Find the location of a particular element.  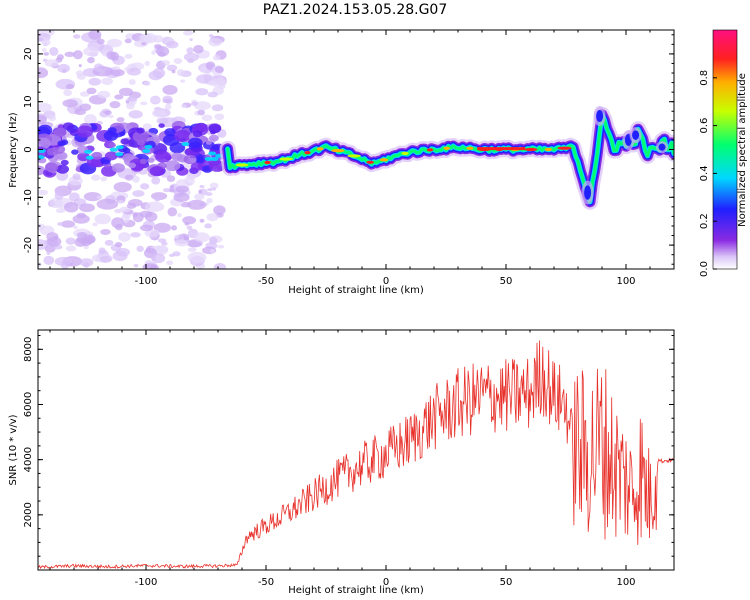

y-tick-label-top: 0 is located at coordinates (28, 149).